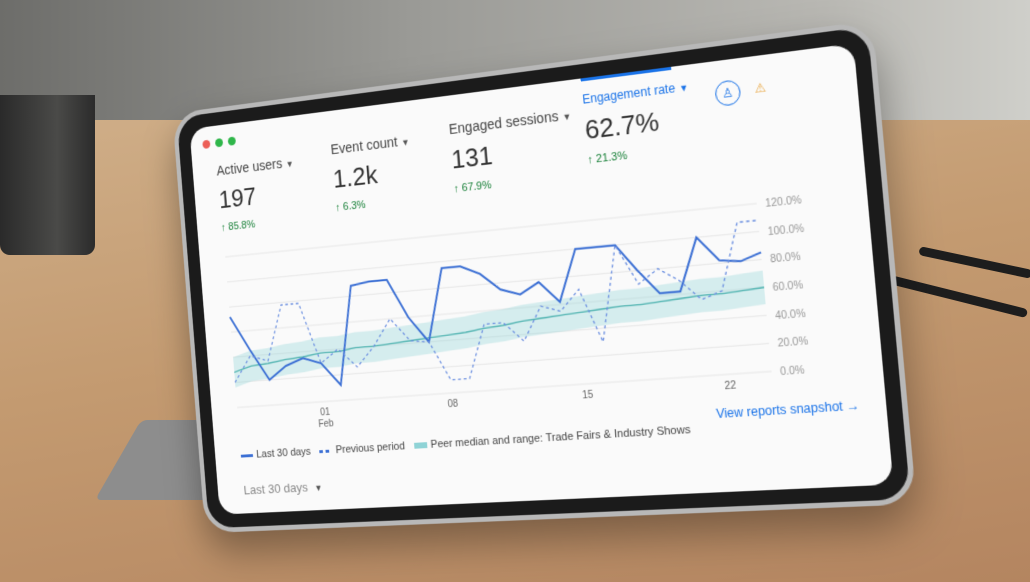 The width and height of the screenshot is (1030, 582). What do you see at coordinates (793, 371) in the screenshot?
I see `y-tick-label: 0.0%` at bounding box center [793, 371].